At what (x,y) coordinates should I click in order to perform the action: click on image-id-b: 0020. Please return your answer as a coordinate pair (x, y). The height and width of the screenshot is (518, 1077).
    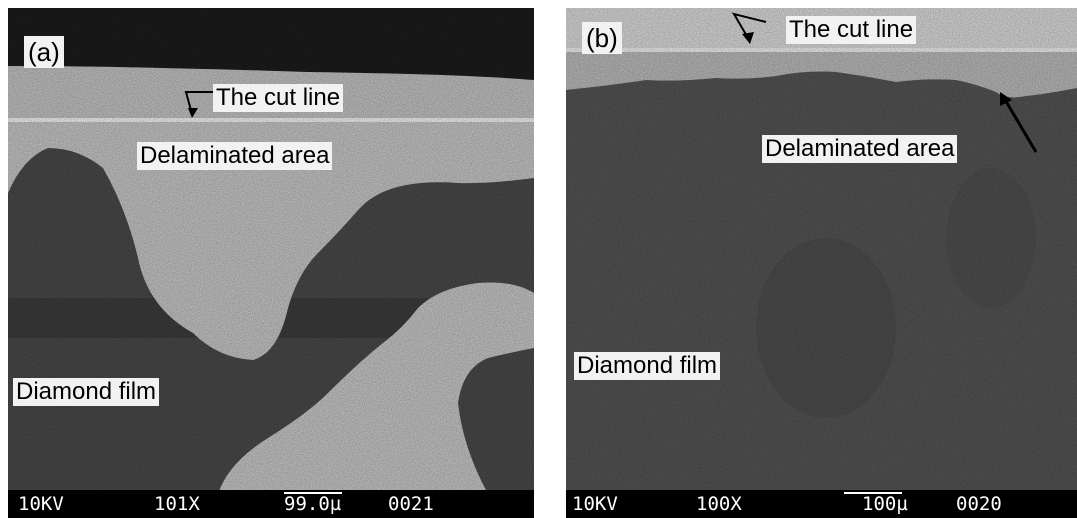
    Looking at the image, I should click on (979, 504).